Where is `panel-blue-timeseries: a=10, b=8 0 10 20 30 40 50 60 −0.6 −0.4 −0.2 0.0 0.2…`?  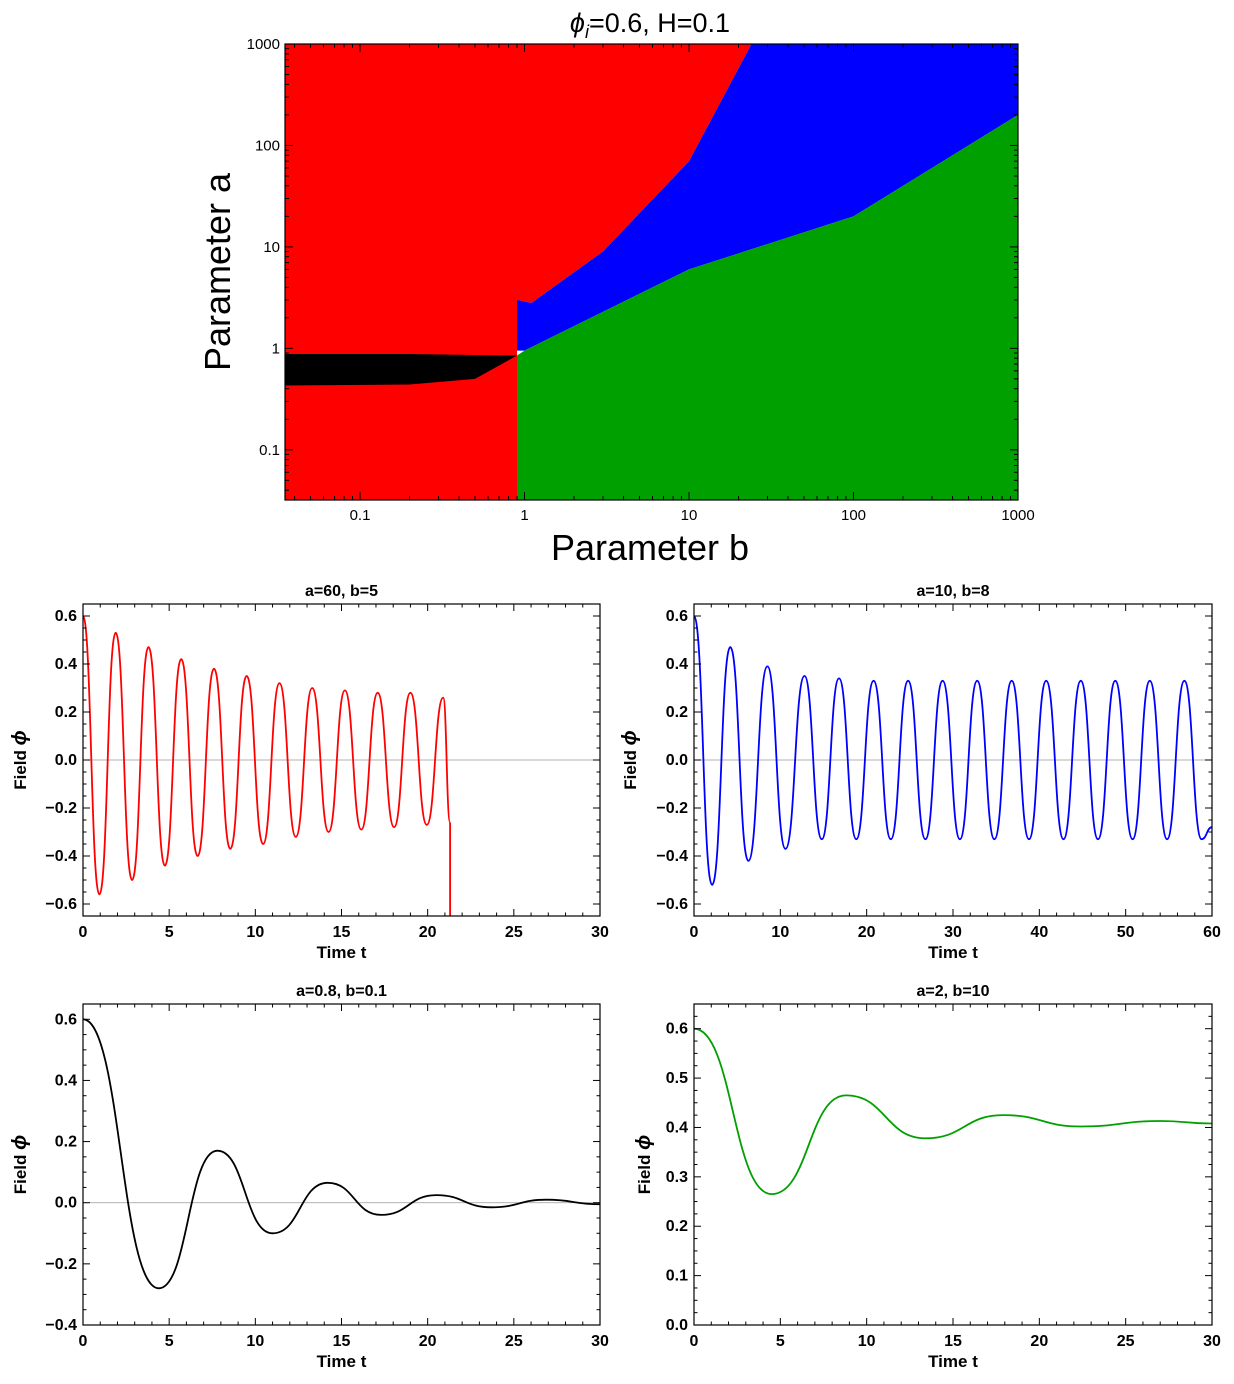
panel-blue-timeseries: a=10, b=8 0 10 20 30 40 50 60 −0.6 −0.4 −0.2 0.0 0.2… is located at coordinates (920, 772).